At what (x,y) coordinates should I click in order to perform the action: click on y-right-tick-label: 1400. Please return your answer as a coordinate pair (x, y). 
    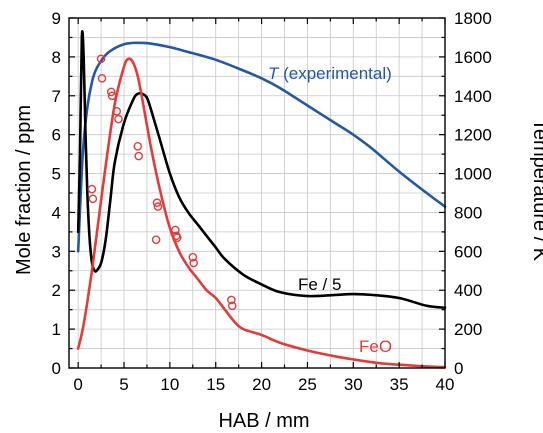
    Looking at the image, I should click on (473, 96).